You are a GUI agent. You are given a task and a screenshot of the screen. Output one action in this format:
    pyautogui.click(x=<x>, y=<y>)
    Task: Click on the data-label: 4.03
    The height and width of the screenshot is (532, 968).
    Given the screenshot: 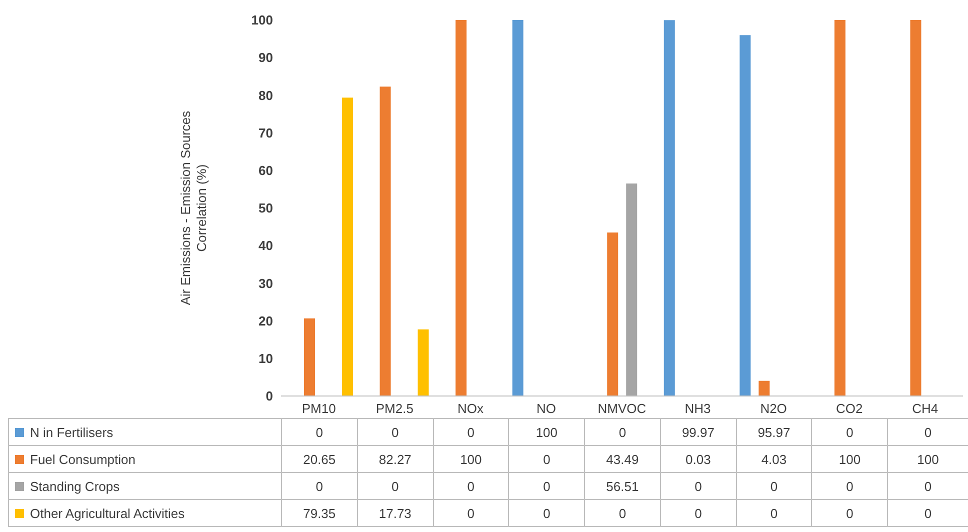 What is the action you would take?
    pyautogui.click(x=774, y=459)
    